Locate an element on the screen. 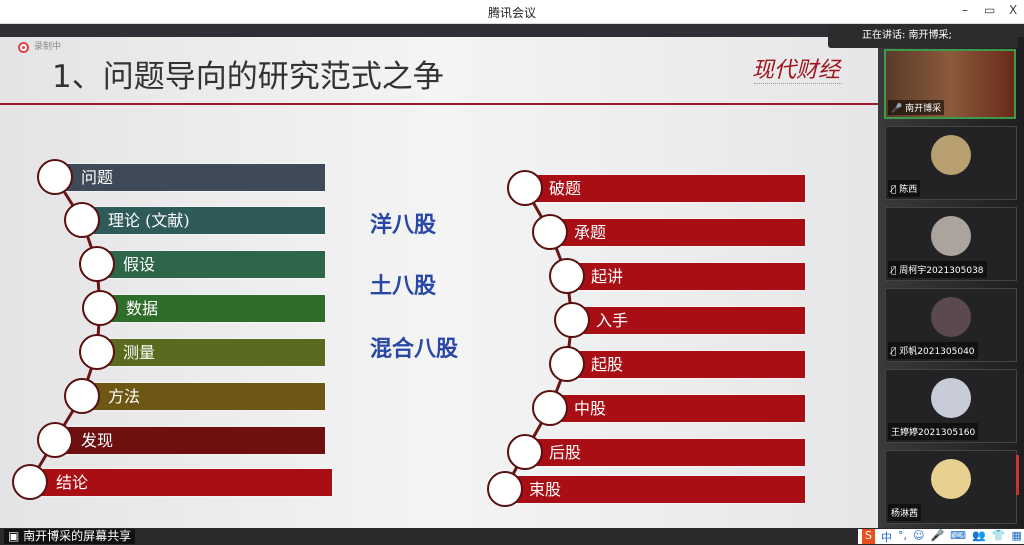 This screenshot has height=545, width=1024. participant-tile: 🎙̸ 陈西 is located at coordinates (951, 163).